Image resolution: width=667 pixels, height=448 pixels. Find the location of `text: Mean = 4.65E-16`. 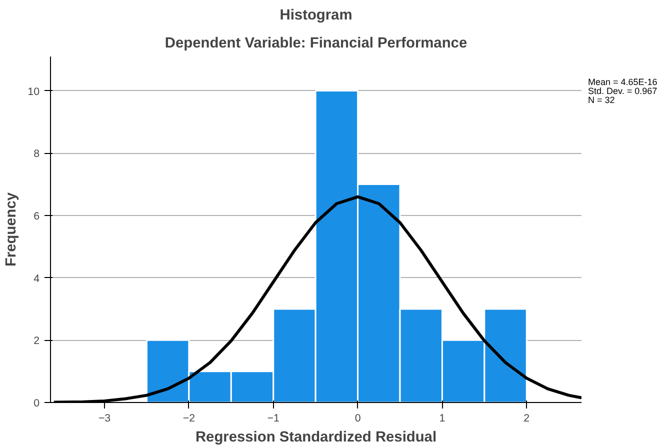

text: Mean = 4.65E-16 is located at coordinates (623, 82).